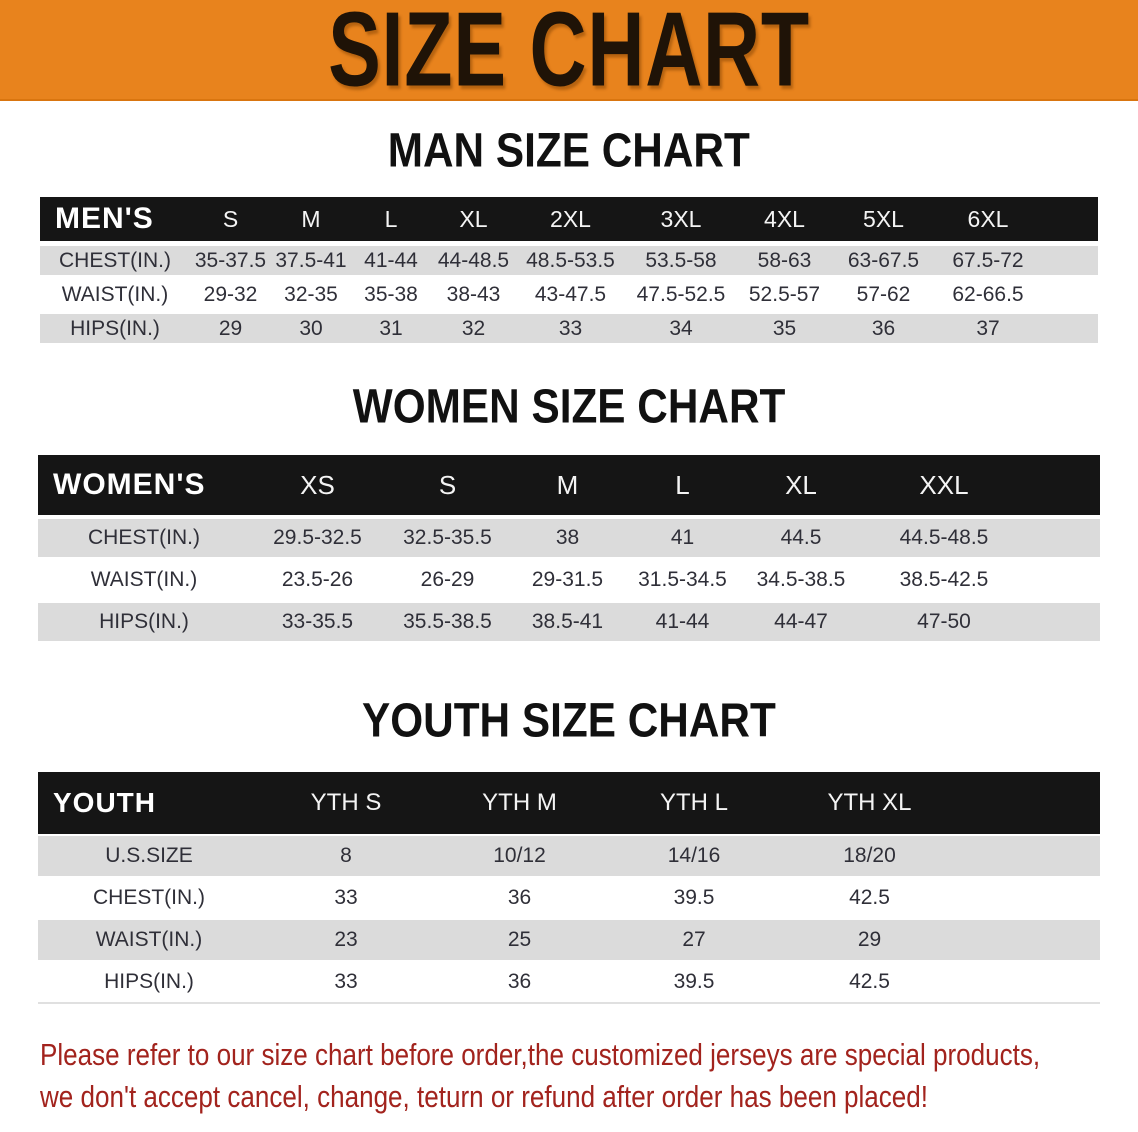 The image size is (1138, 1132). Describe the element at coordinates (346, 803) in the screenshot. I see `youth-col-header-s: YTH S` at that location.